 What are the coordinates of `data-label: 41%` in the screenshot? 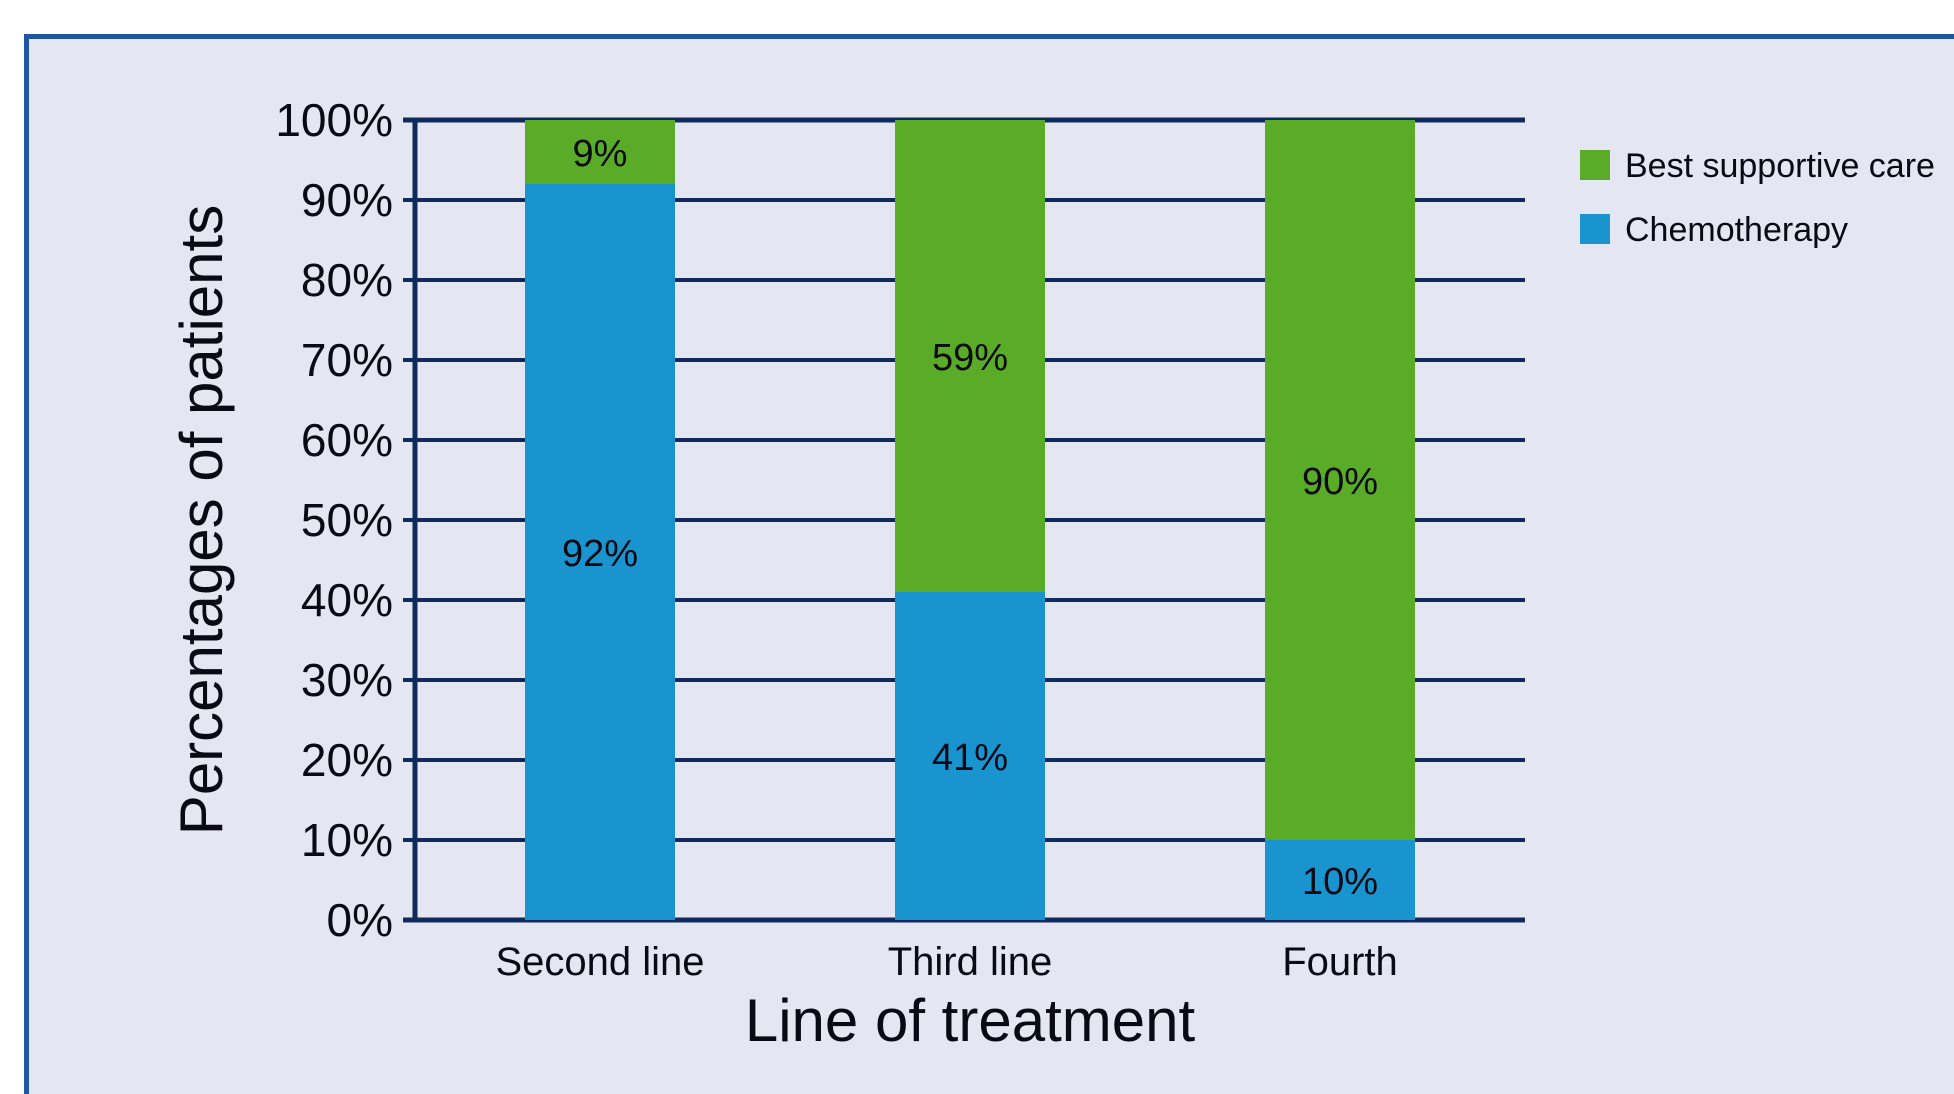 It's located at (970, 758).